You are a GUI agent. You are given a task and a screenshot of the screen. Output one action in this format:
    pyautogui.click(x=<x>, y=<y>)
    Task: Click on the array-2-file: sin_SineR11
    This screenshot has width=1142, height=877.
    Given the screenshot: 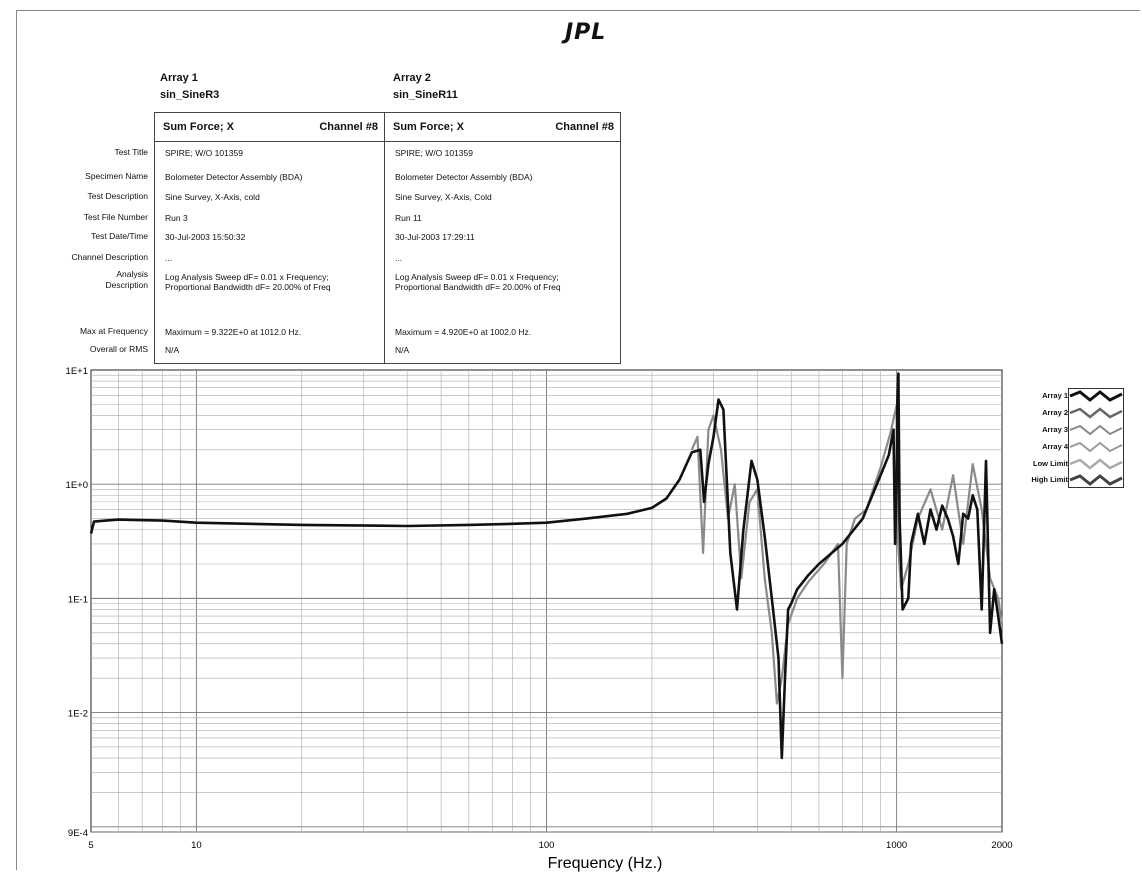 What is the action you would take?
    pyautogui.click(x=425, y=95)
    